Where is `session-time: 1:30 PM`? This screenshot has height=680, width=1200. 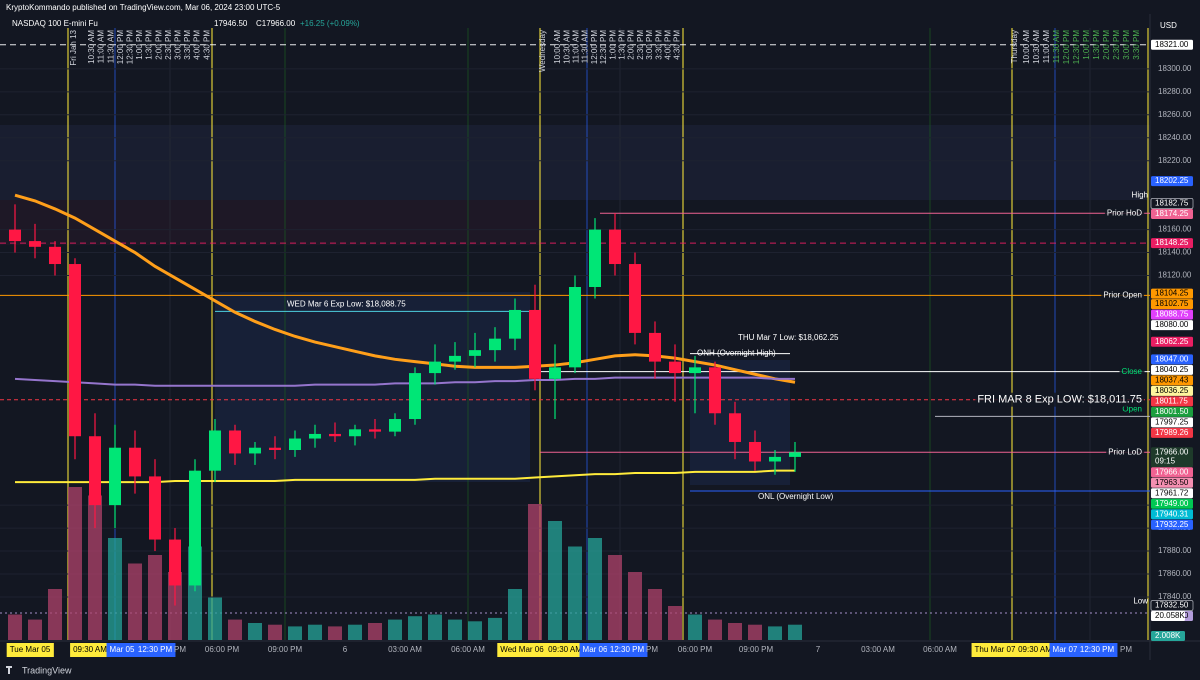 session-time: 1:30 PM is located at coordinates (149, 45).